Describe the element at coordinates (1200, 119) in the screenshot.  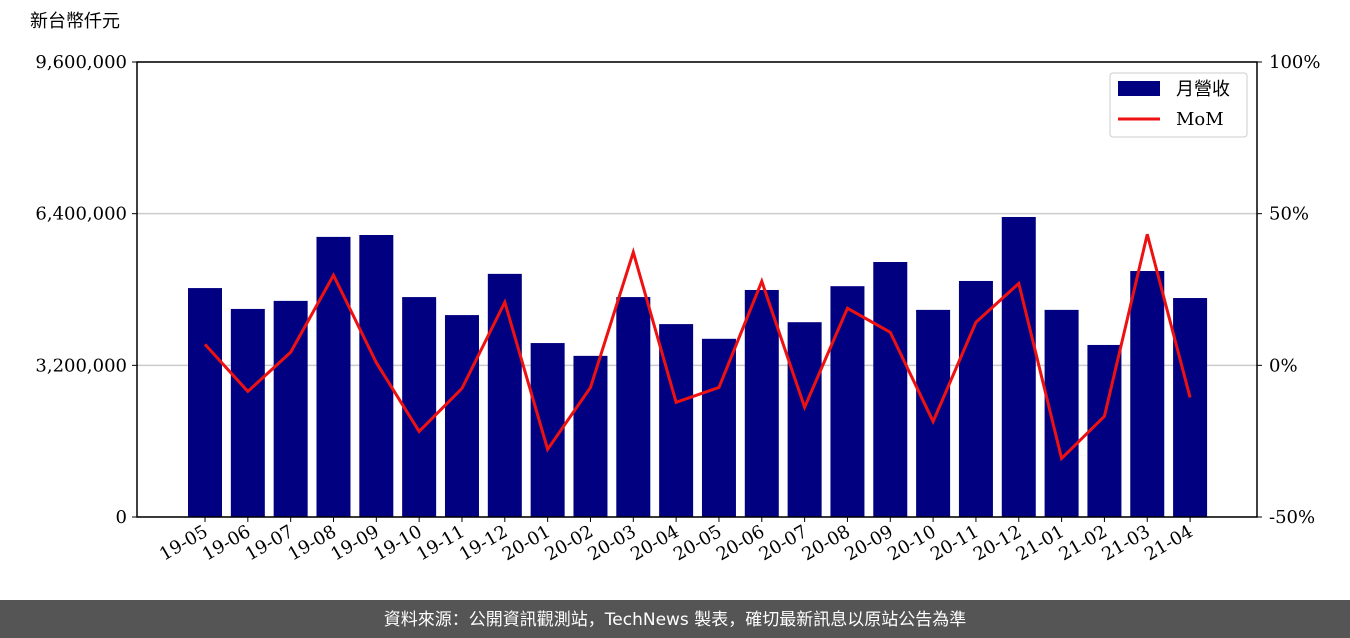
I see `legend-label: MoM` at that location.